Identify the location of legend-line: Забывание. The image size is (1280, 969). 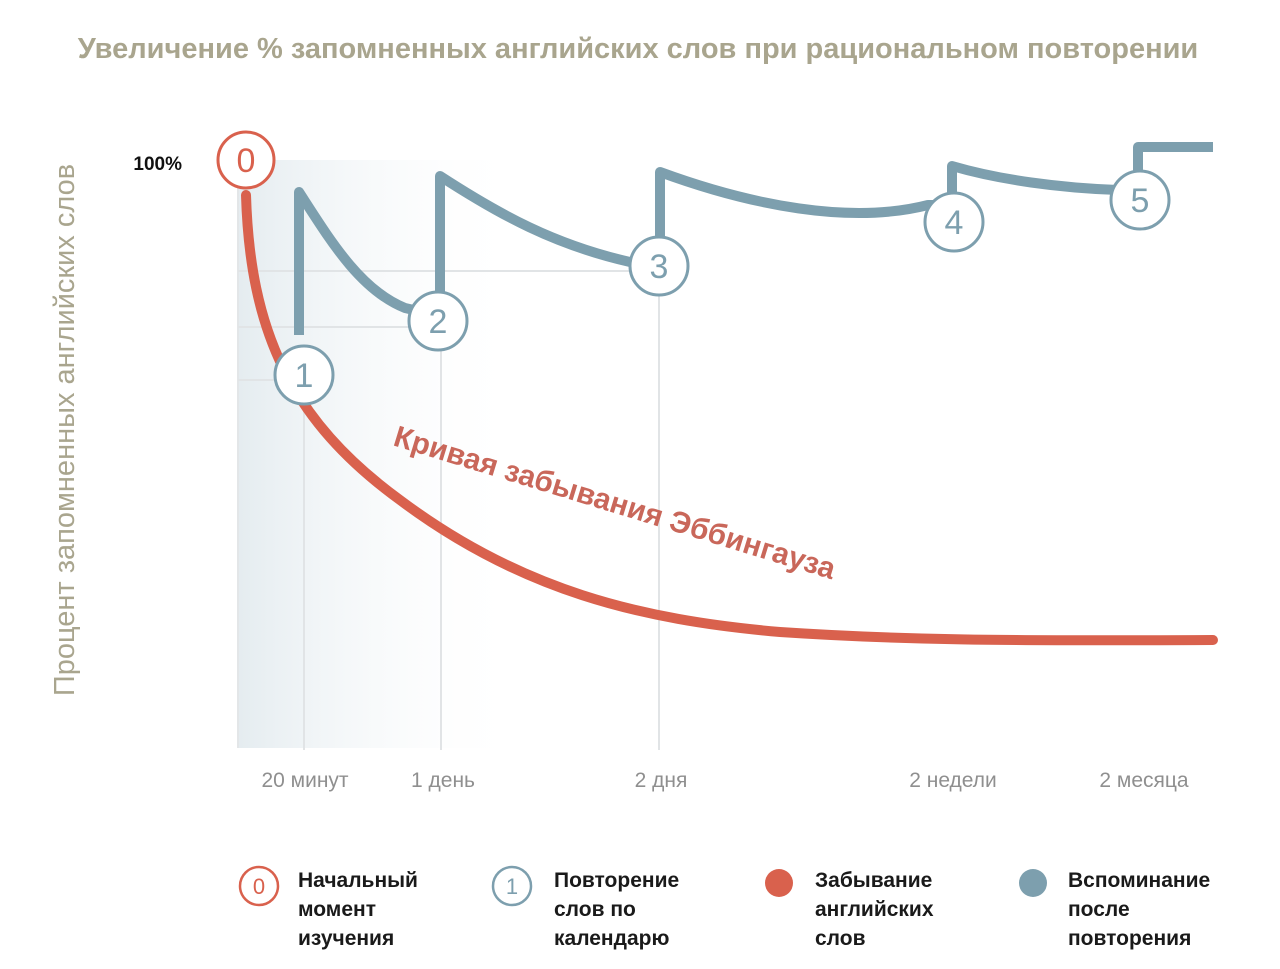
(873, 880).